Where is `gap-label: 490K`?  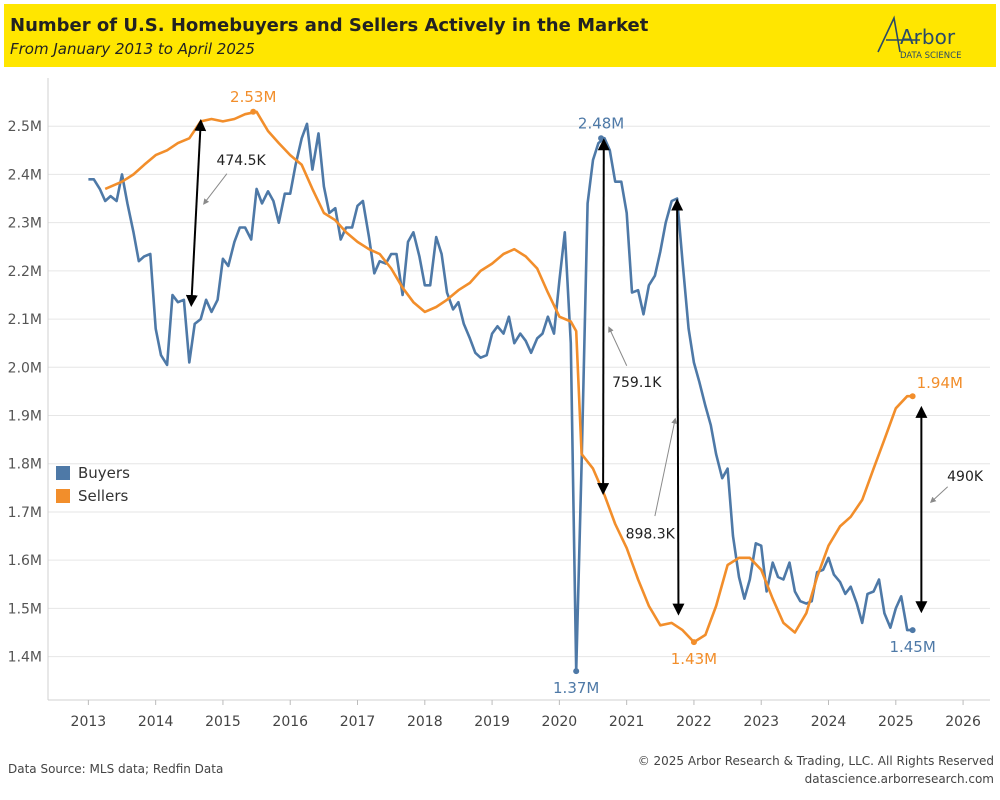
gap-label: 490K is located at coordinates (965, 477).